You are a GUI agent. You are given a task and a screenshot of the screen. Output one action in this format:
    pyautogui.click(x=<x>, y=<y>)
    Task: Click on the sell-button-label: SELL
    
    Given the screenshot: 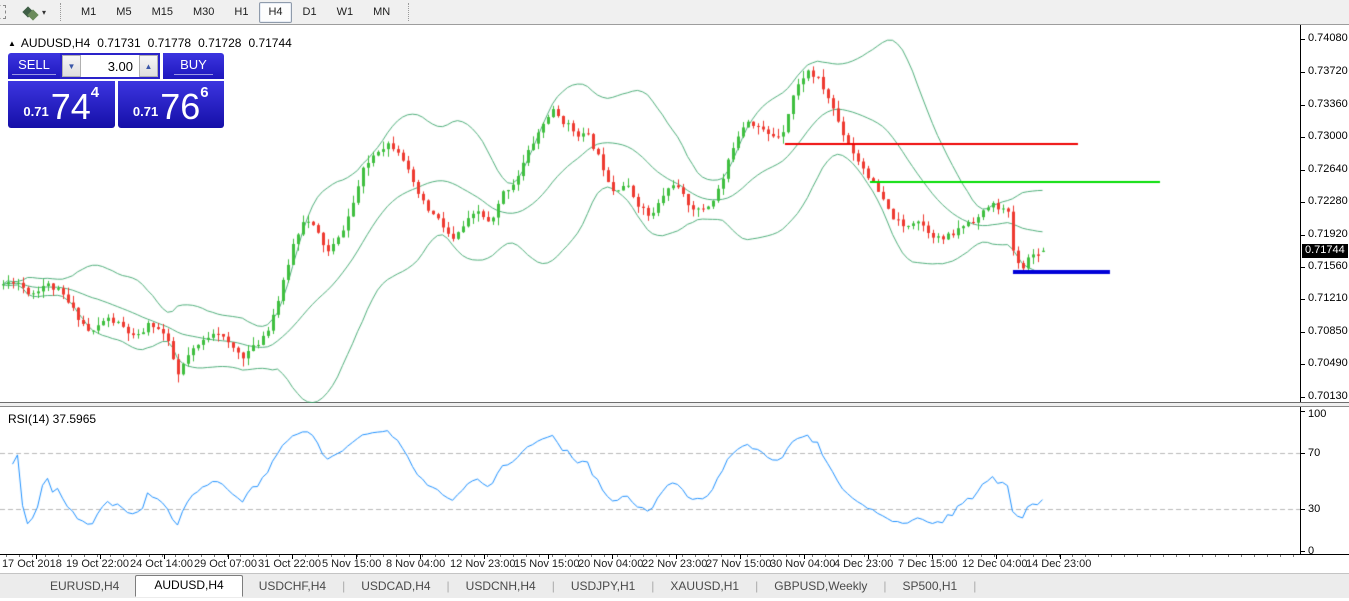 What is the action you would take?
    pyautogui.click(x=34, y=66)
    